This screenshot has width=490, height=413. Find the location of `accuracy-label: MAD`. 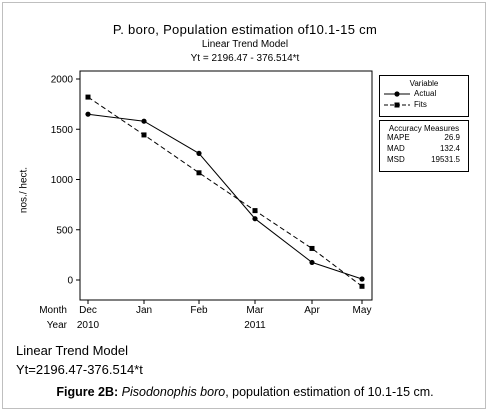

accuracy-label: MAD is located at coordinates (396, 148).